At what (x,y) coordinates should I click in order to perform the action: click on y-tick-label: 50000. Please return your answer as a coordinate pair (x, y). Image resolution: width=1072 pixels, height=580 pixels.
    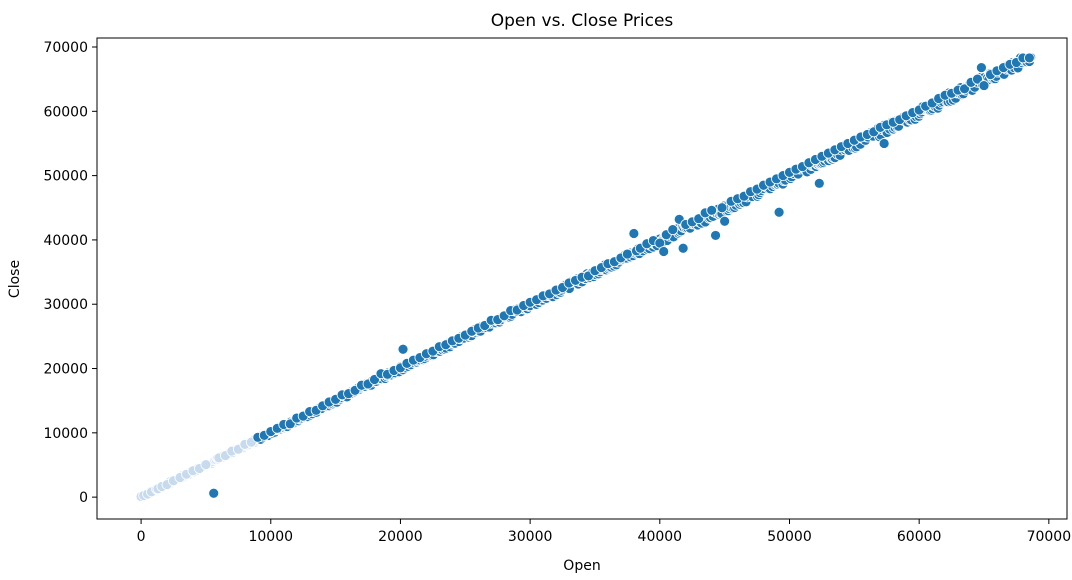
    Looking at the image, I should click on (65, 177).